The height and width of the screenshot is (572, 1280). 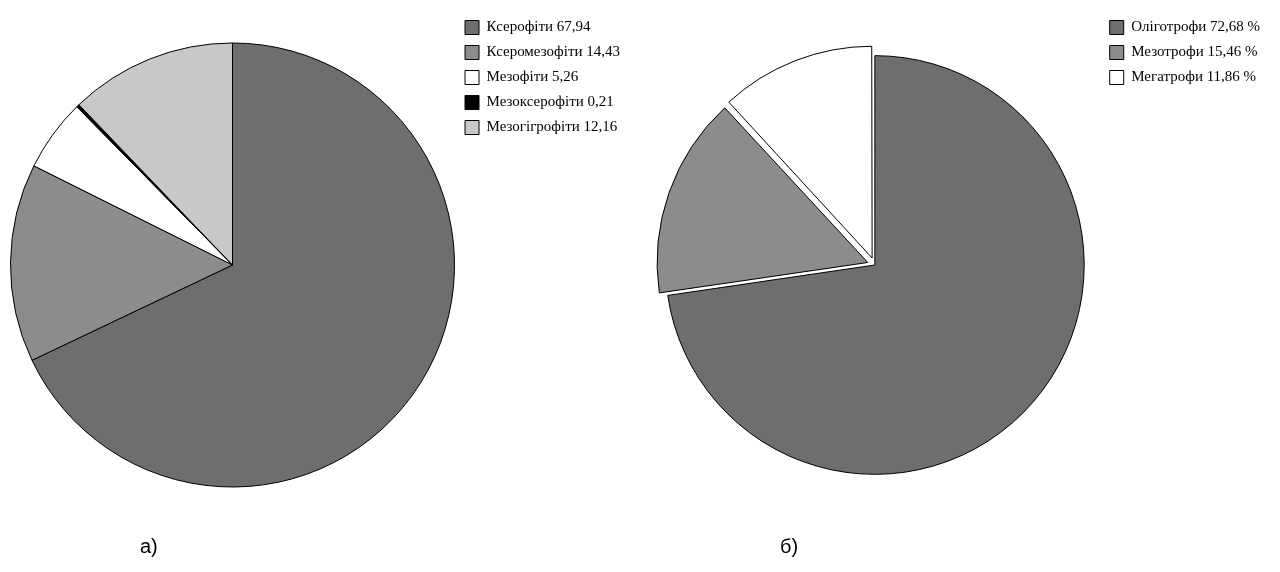 What do you see at coordinates (553, 51) in the screenshot?
I see `legend-label: Ксеромезофіти 14,43` at bounding box center [553, 51].